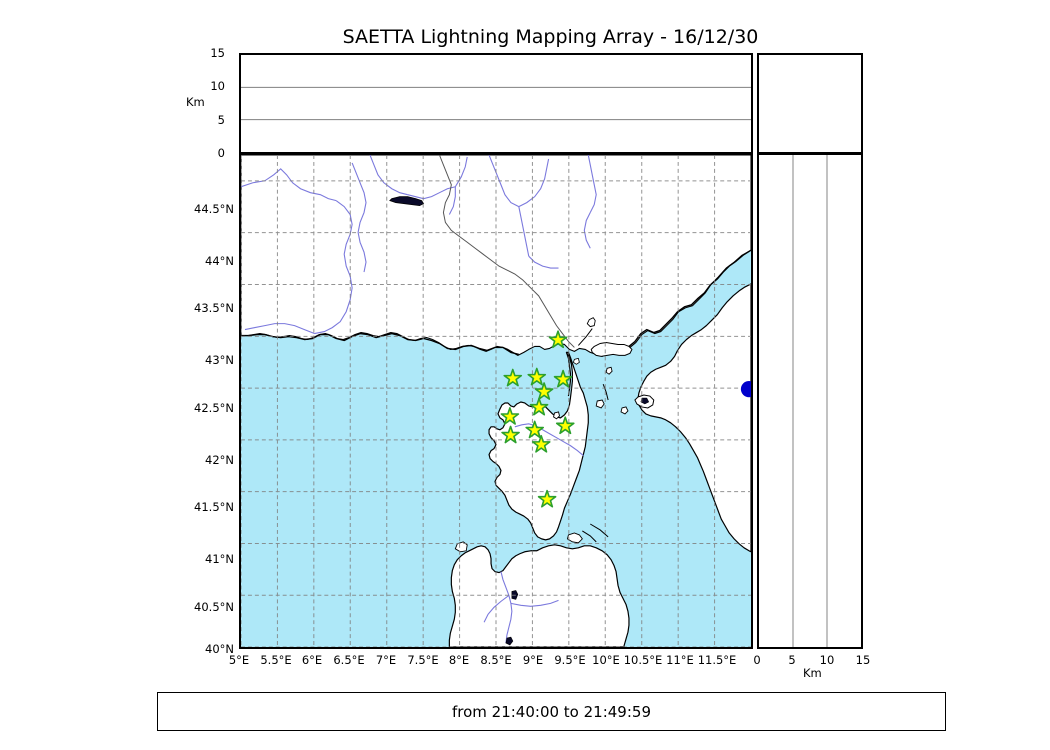  I want to click on top-panel-ytick-0: 0, so click(221, 153).